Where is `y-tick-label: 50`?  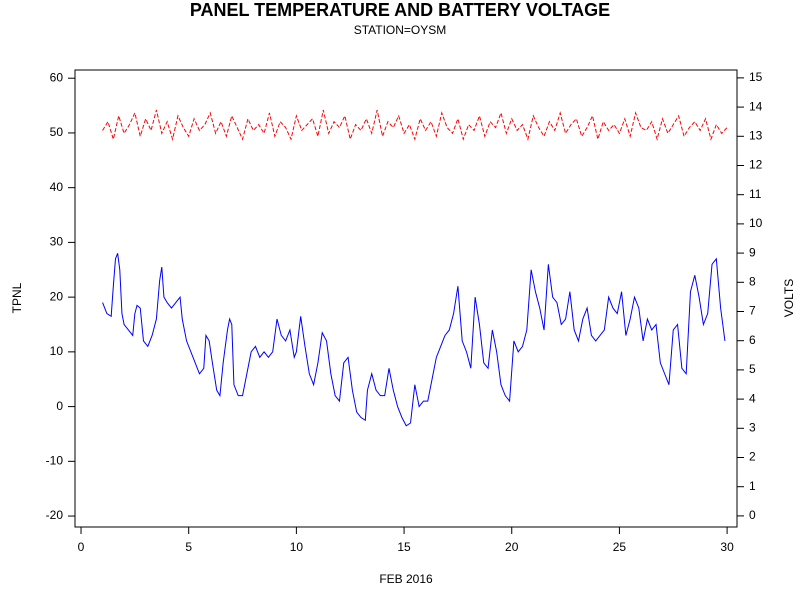
y-tick-label: 50 is located at coordinates (57, 132).